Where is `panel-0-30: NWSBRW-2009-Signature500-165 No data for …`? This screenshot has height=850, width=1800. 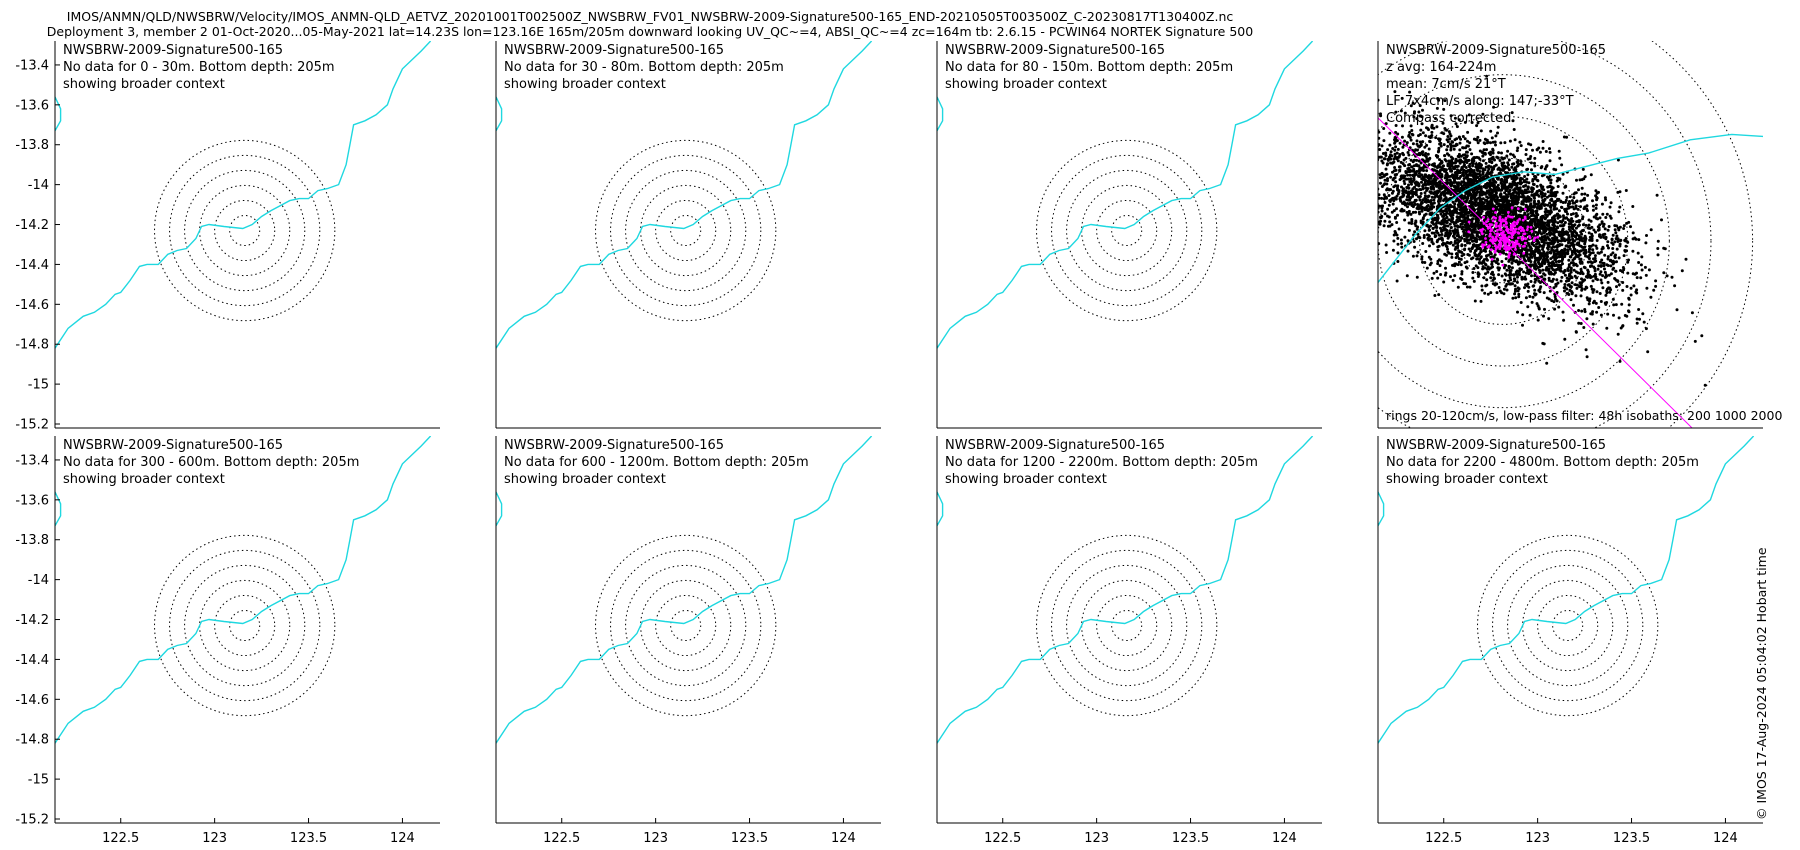 panel-0-30: NWSBRW-2009-Signature500-165 No data for … is located at coordinates (227, 237).